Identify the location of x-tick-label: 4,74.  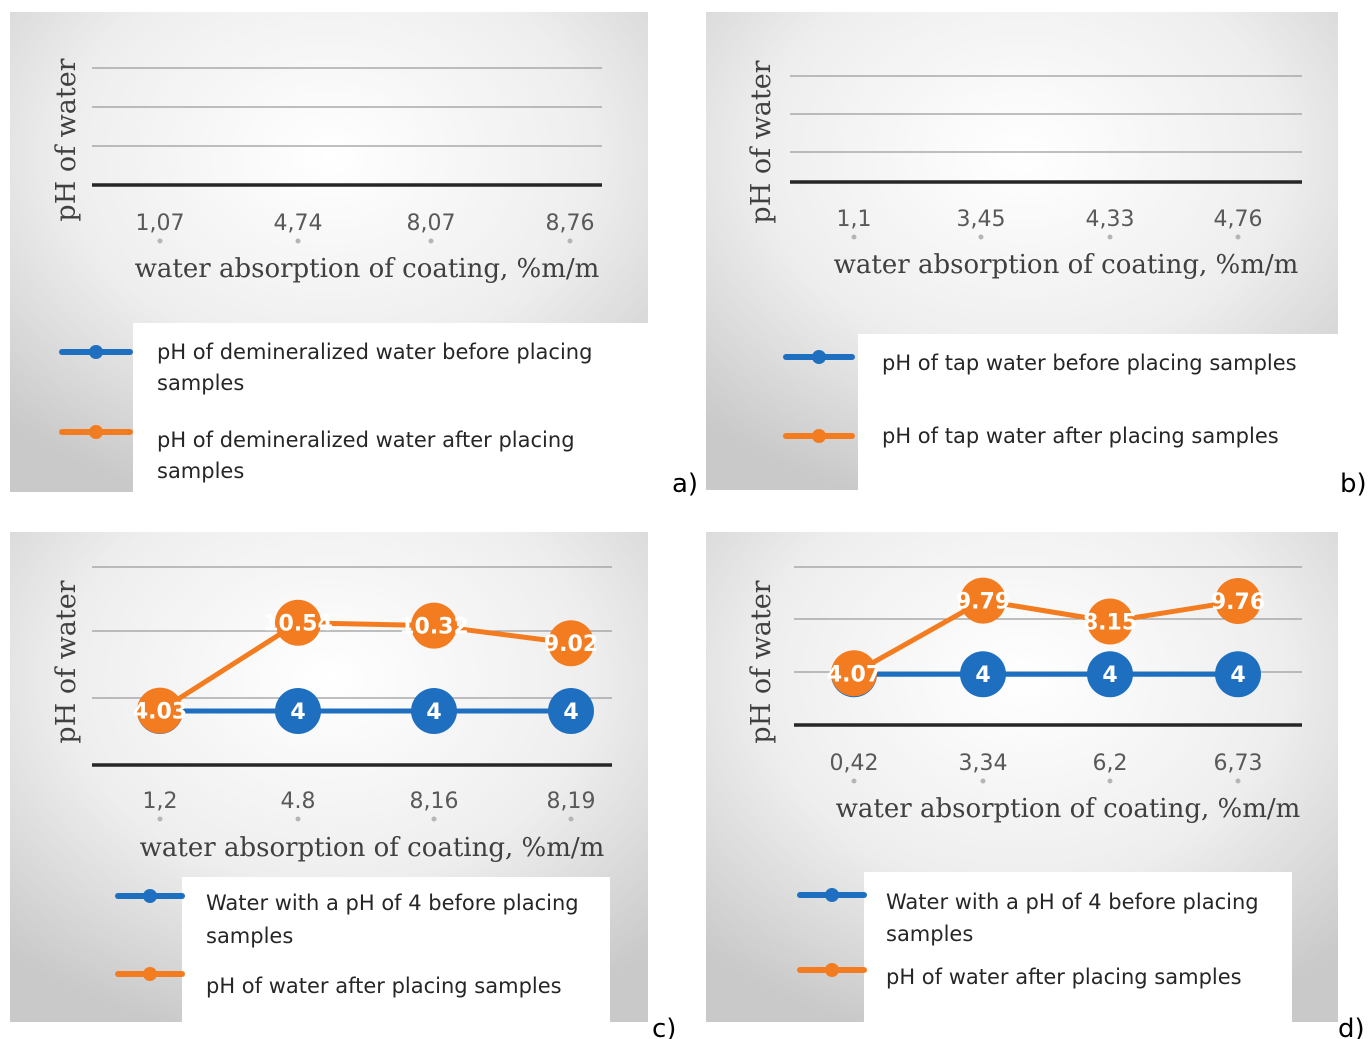
(298, 223).